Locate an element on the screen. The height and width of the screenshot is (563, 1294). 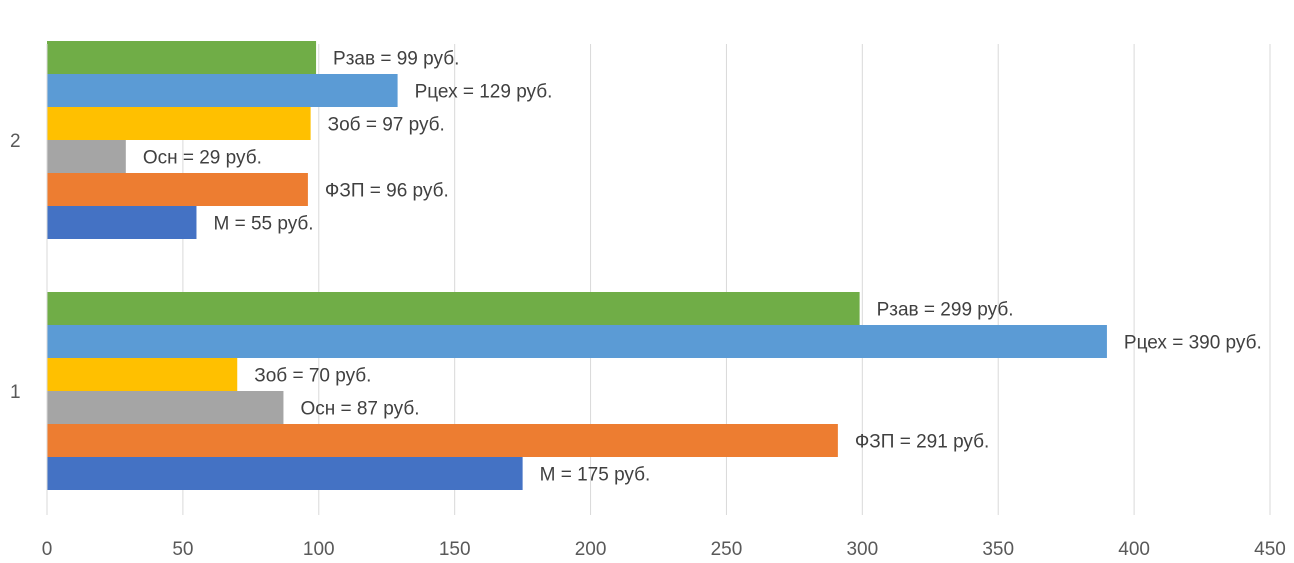
x-tick-label: 400 is located at coordinates (1134, 549).